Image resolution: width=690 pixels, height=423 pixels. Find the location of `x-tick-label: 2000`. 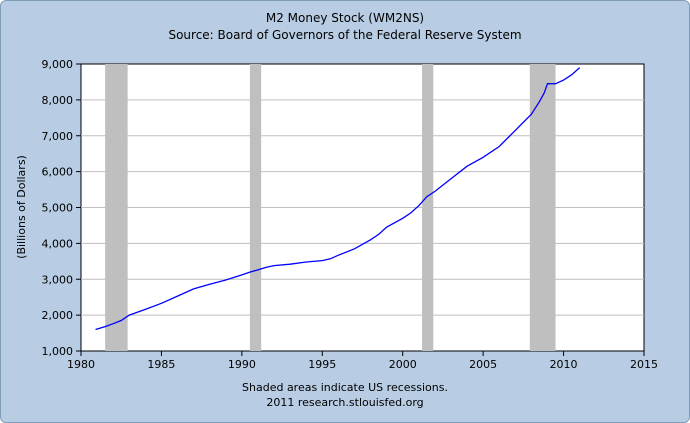

x-tick-label: 2000 is located at coordinates (403, 364).